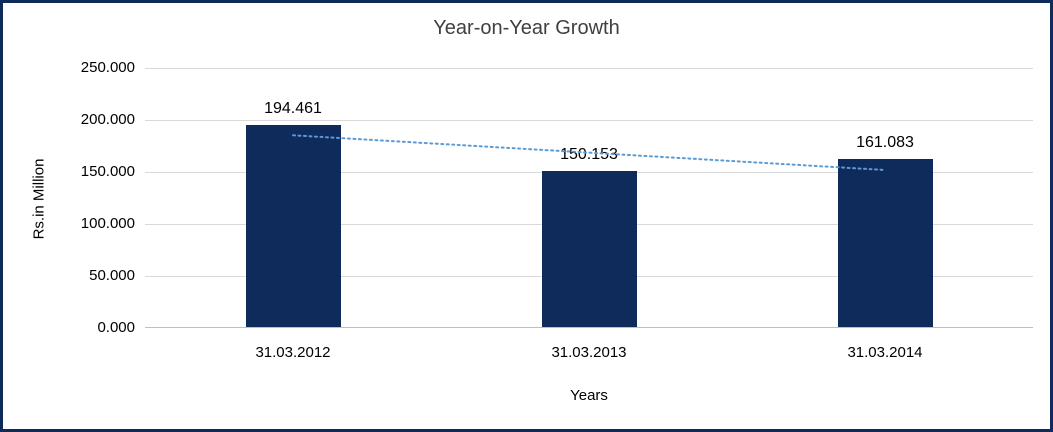 This screenshot has height=432, width=1053. What do you see at coordinates (885, 143) in the screenshot?
I see `data-label-3: 161.083` at bounding box center [885, 143].